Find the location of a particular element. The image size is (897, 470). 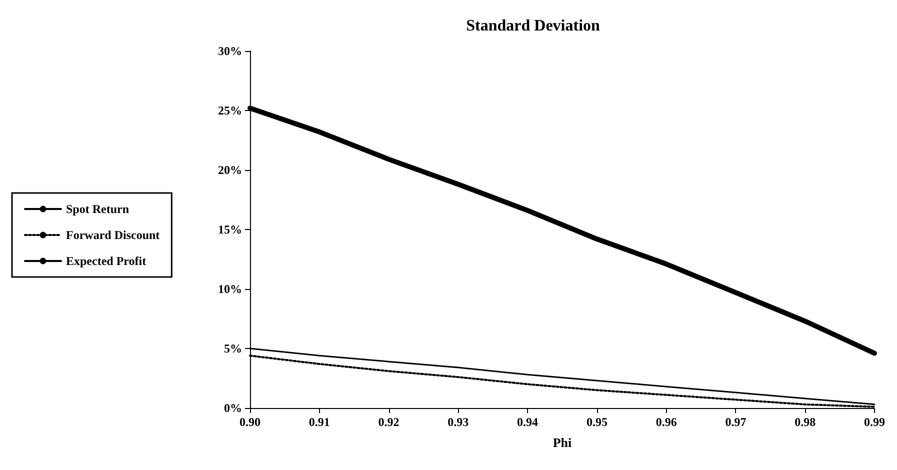

x-tick-label: 0.93 is located at coordinates (458, 422).